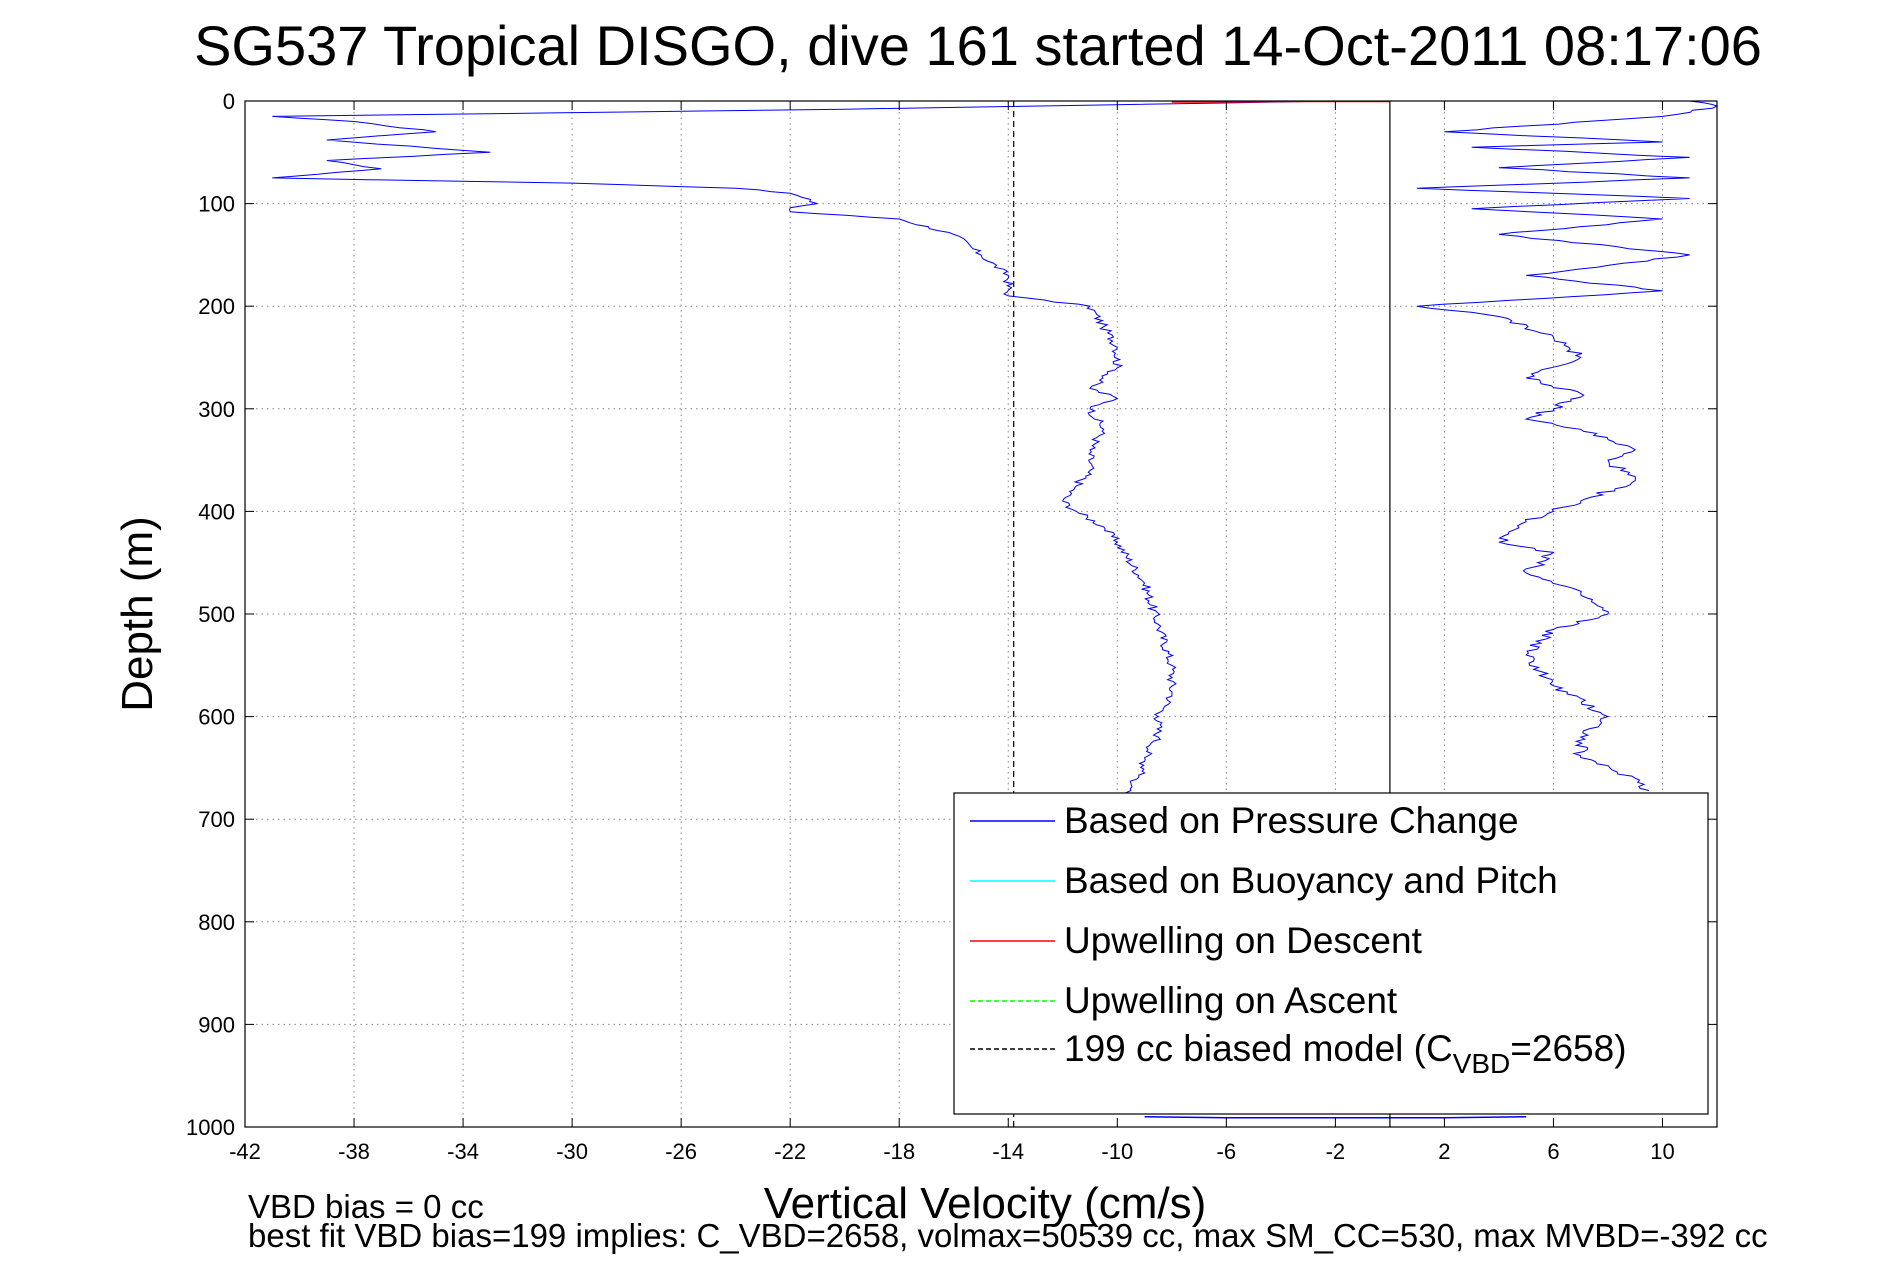  What do you see at coordinates (366, 1206) in the screenshot?
I see `footer-line-1: VBD bias = 0 cc` at bounding box center [366, 1206].